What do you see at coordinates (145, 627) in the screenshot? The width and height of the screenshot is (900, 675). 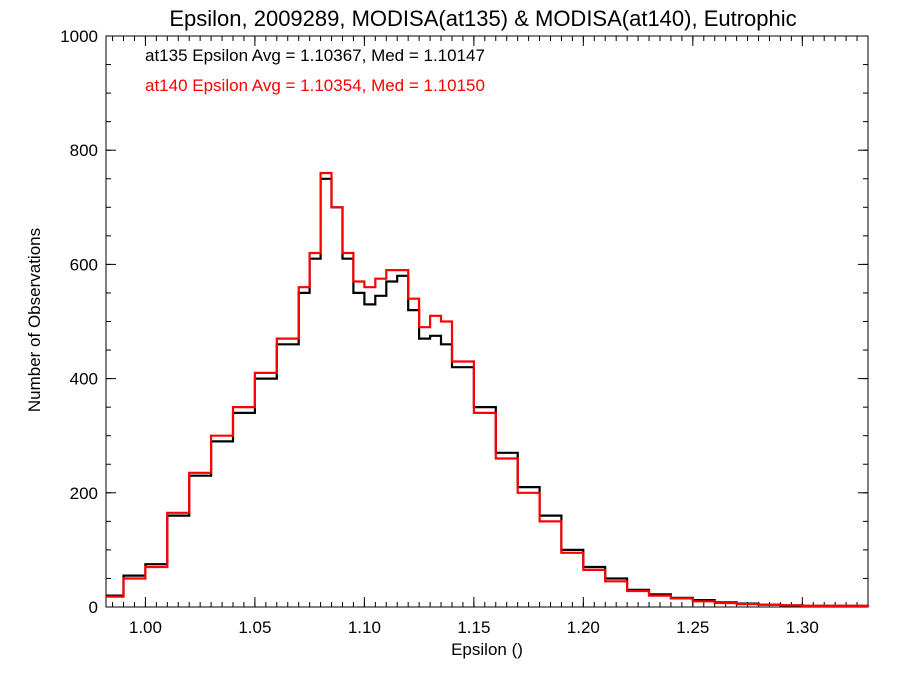 I see `x-tick-label: 1.00` at bounding box center [145, 627].